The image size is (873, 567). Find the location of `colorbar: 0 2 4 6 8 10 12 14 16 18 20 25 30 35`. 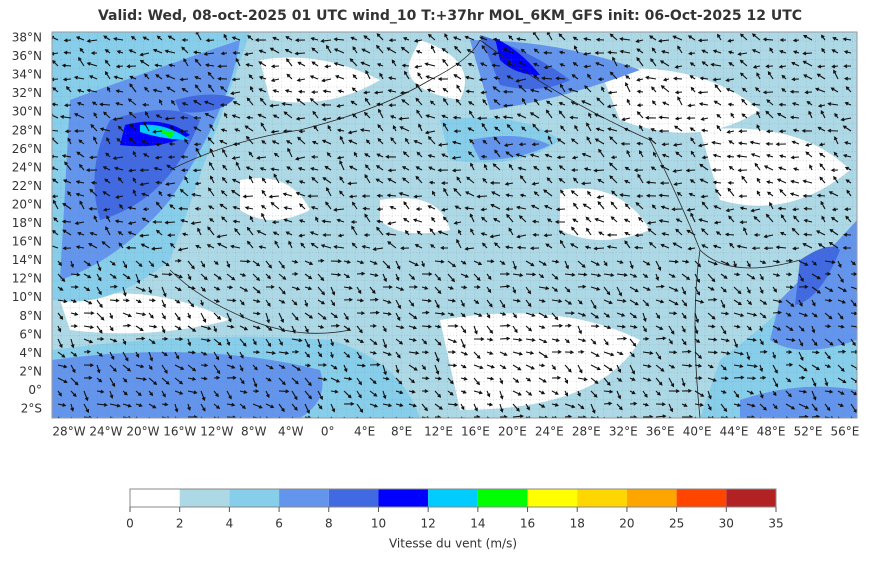

colorbar: 0 2 4 6 8 10 12 14 16 18 20 25 30 35 is located at coordinates (455, 509).